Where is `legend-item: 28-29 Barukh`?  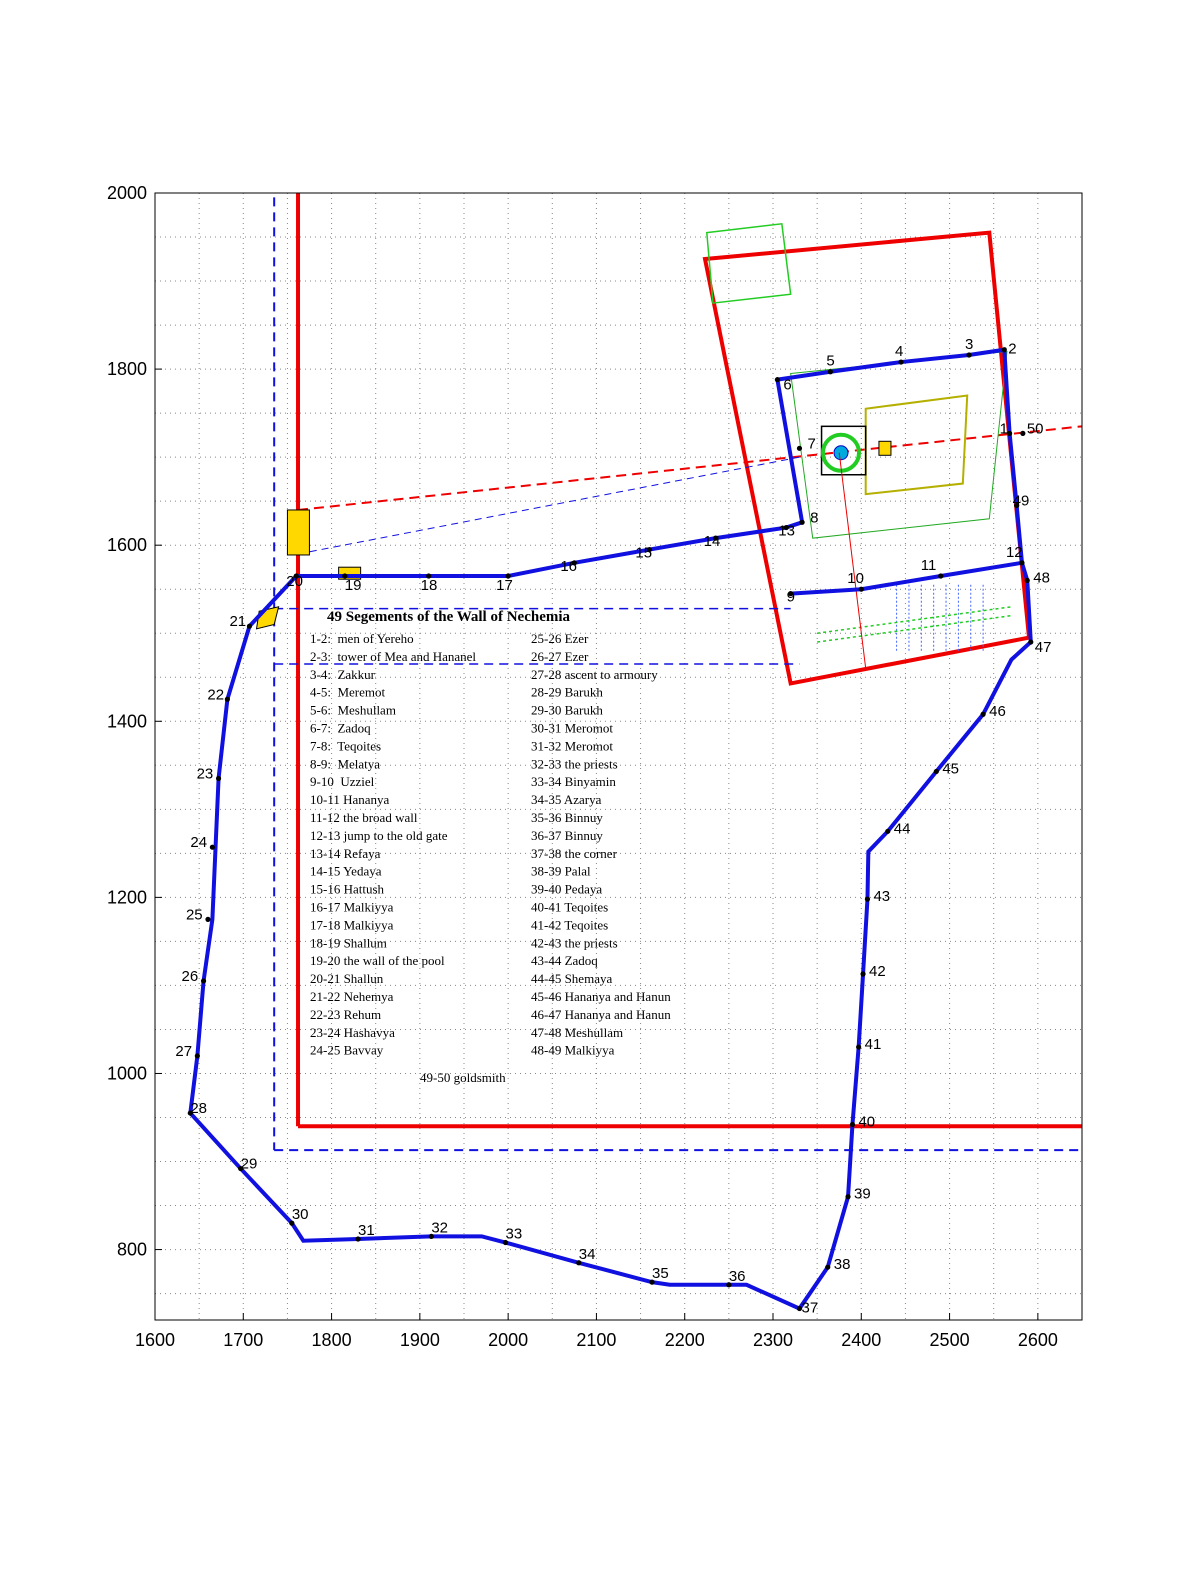 legend-item: 28-29 Barukh is located at coordinates (567, 692).